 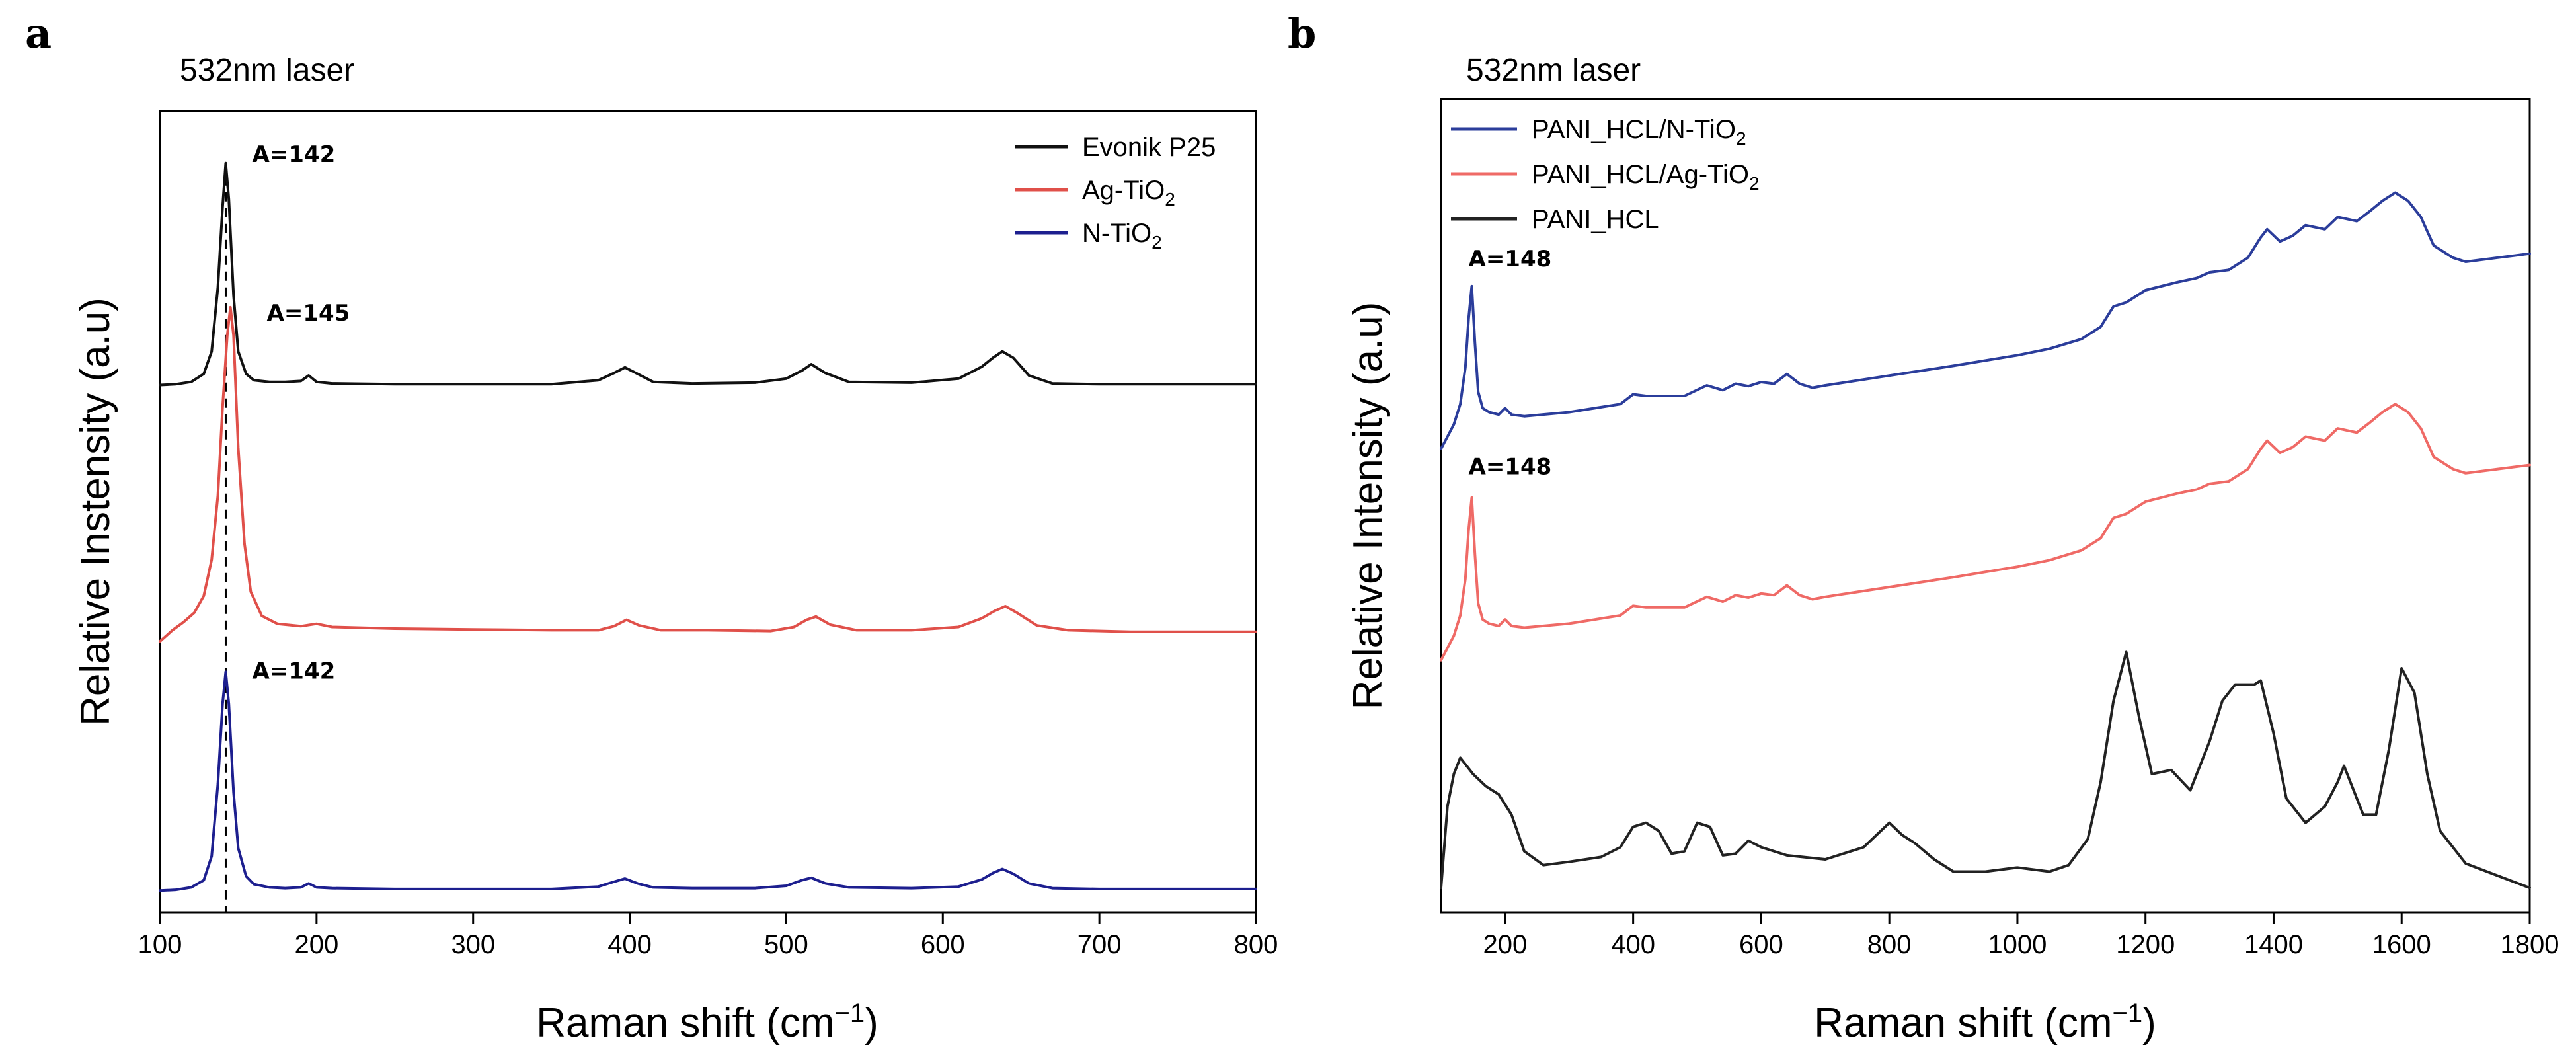 I want to click on series-line-evonik-p25, so click(x=708, y=274).